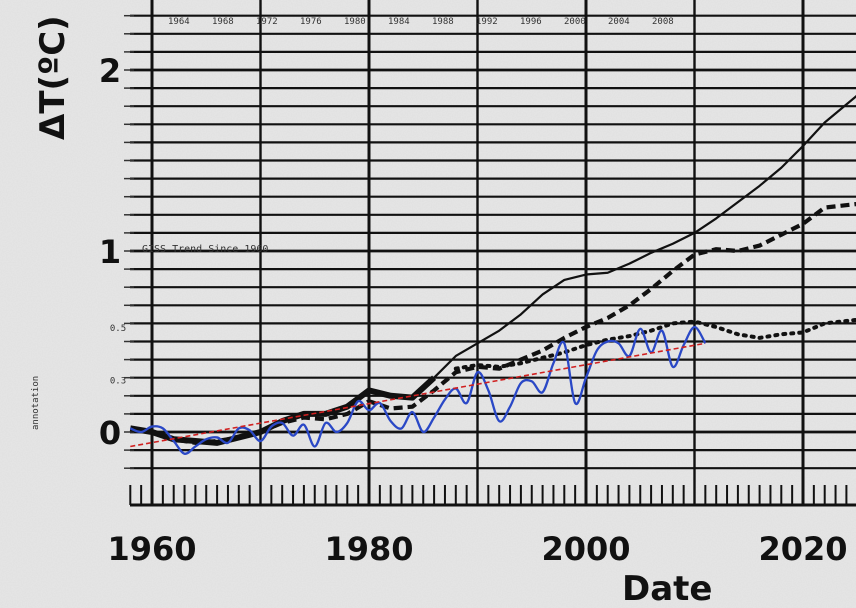  Describe the element at coordinates (575, 22) in the screenshot. I see `top-year-label: 2000` at that location.